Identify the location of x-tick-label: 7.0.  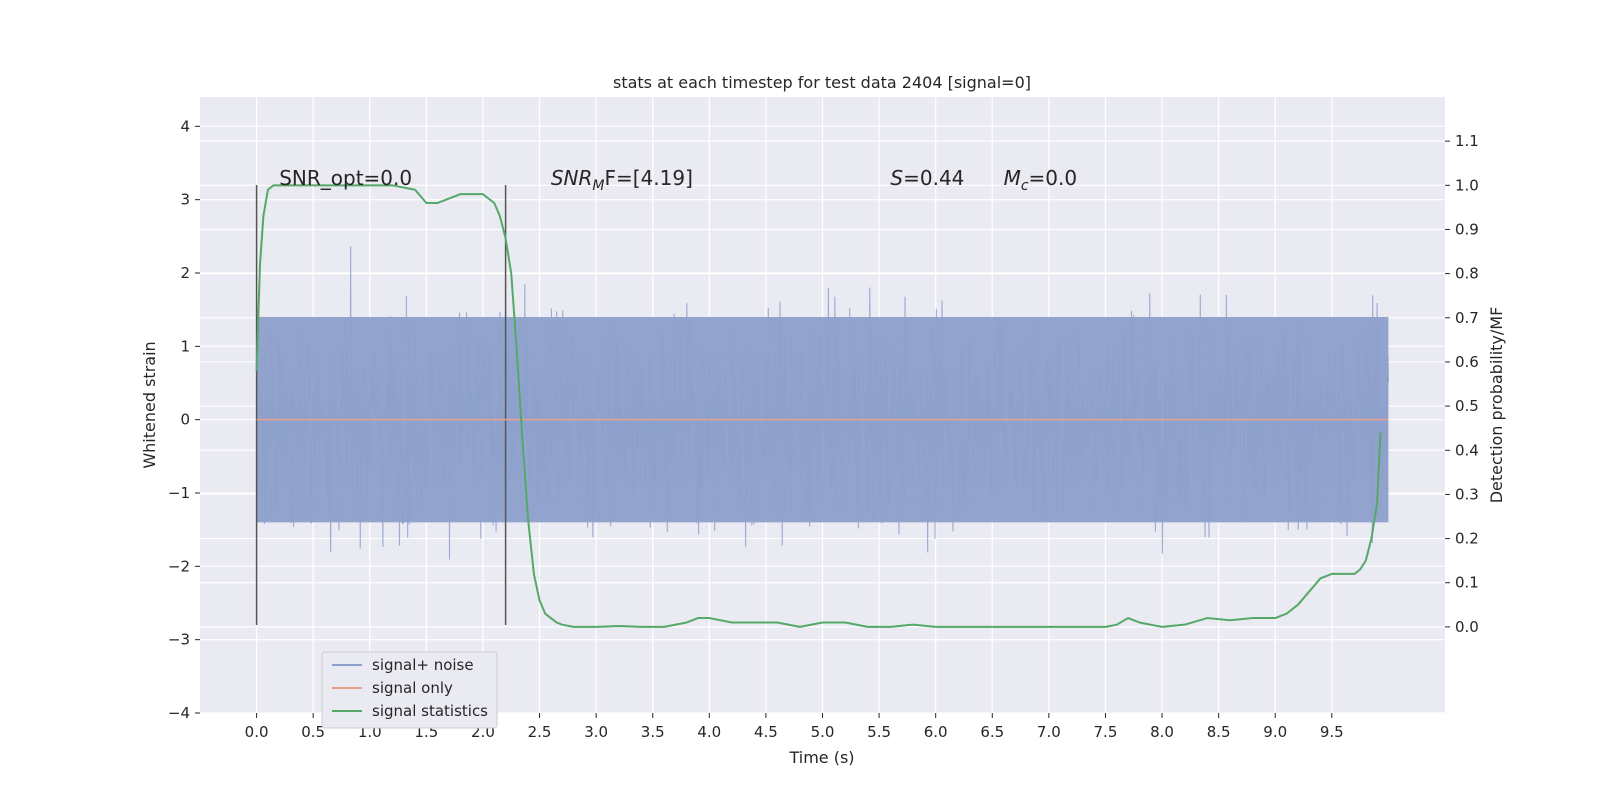
(1049, 732).